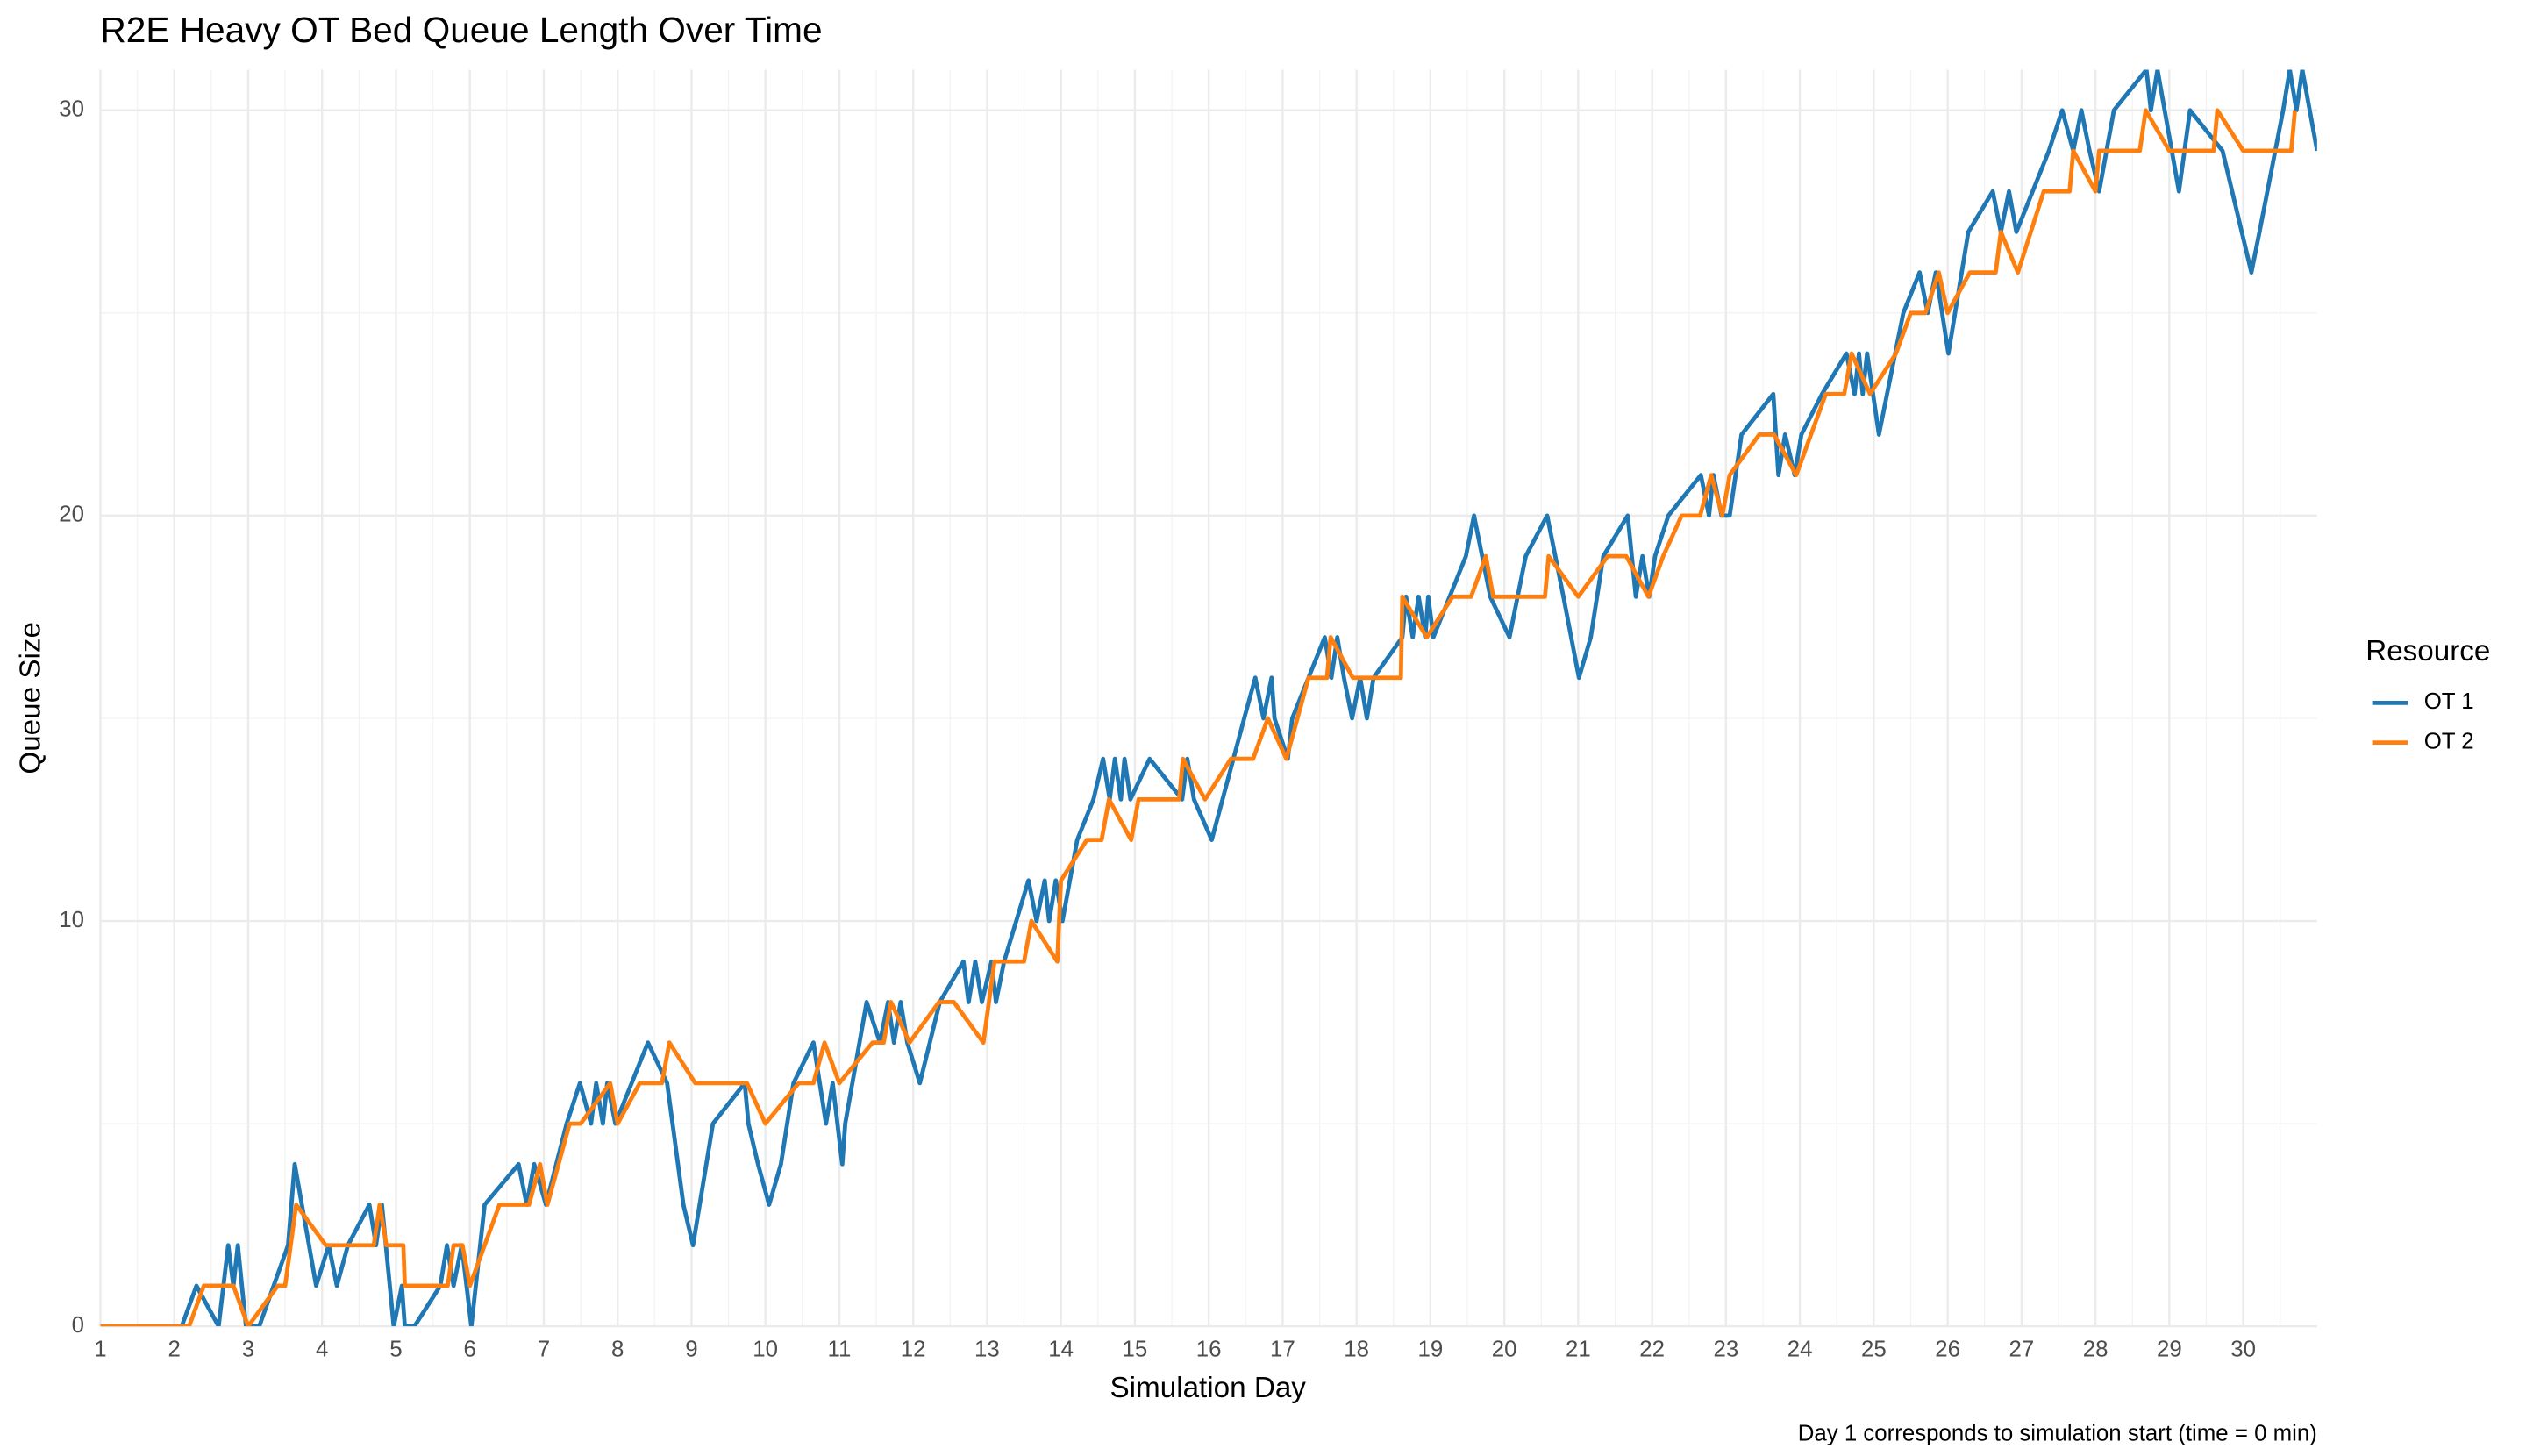 The width and height of the screenshot is (2526, 1456). I want to click on x-tick-label: 12, so click(913, 1350).